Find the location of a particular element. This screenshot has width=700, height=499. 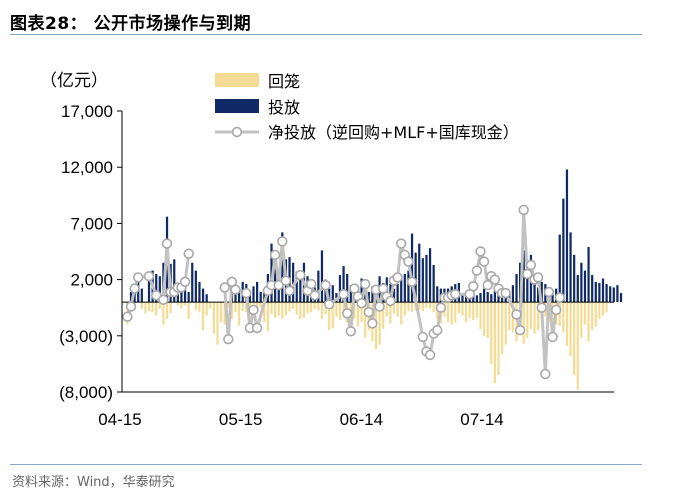

x-tick-label: 07-14 is located at coordinates (481, 419).